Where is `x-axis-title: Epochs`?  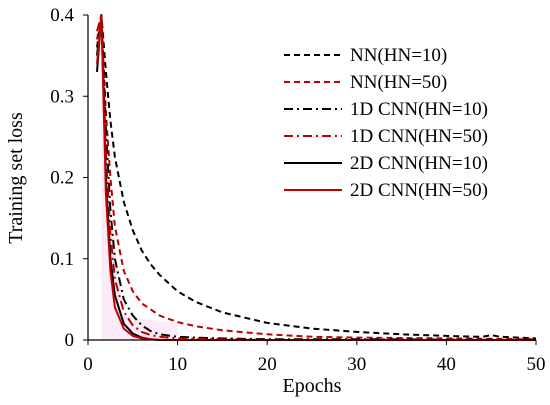 x-axis-title: Epochs is located at coordinates (312, 386).